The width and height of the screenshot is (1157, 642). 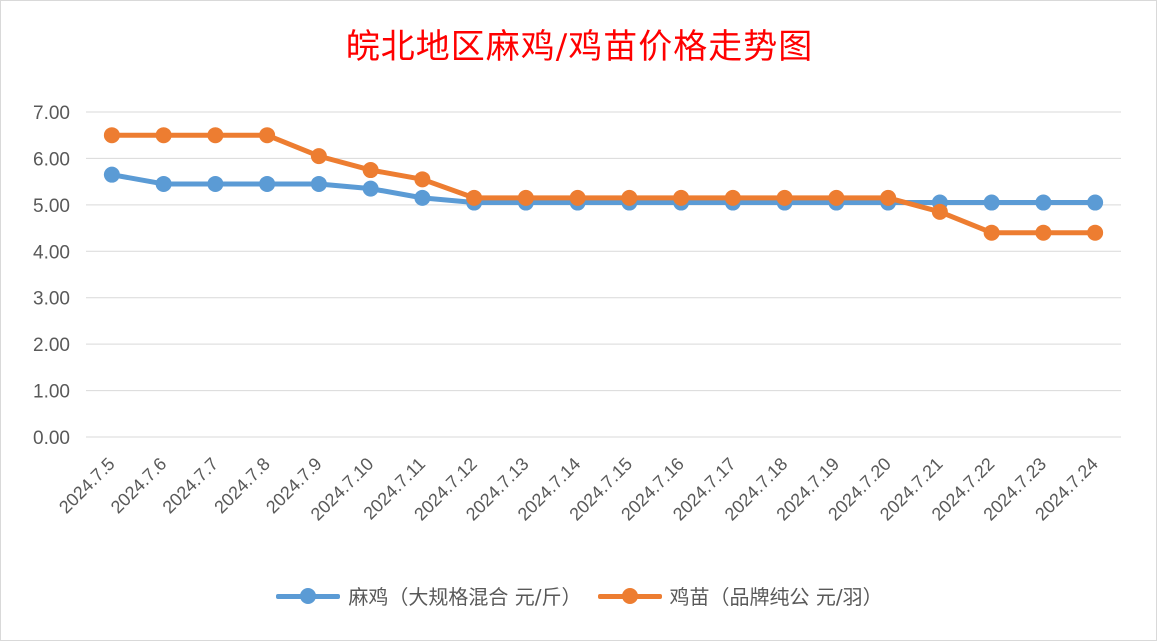 What do you see at coordinates (191, 486) in the screenshot?
I see `x-tick-label-2: 2024.7.7` at bounding box center [191, 486].